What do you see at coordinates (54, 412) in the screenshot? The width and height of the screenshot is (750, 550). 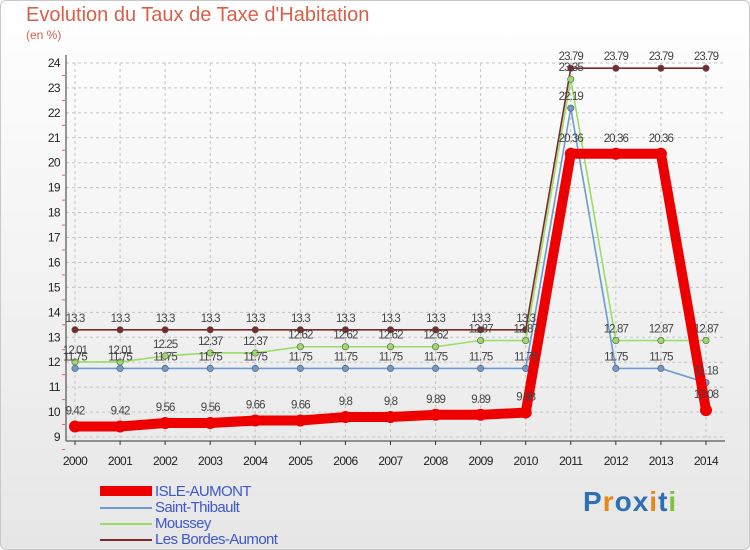 I see `y-tick-label: 10` at bounding box center [54, 412].